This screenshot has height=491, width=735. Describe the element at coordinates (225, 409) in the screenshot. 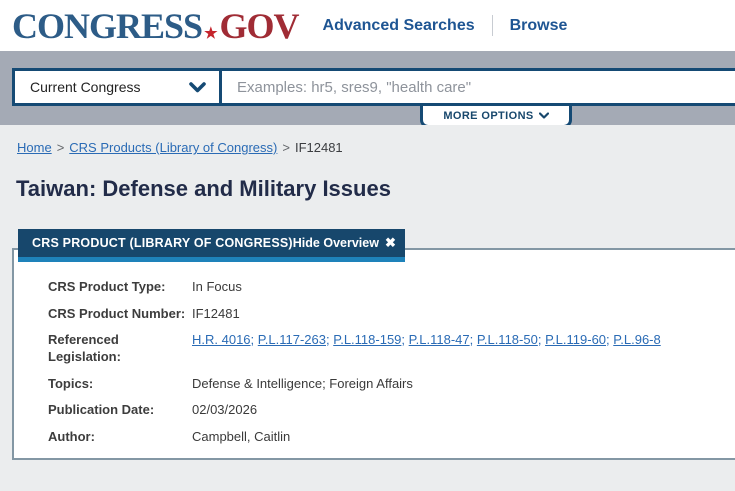

I see `detail-value: 02/03/2026` at that location.